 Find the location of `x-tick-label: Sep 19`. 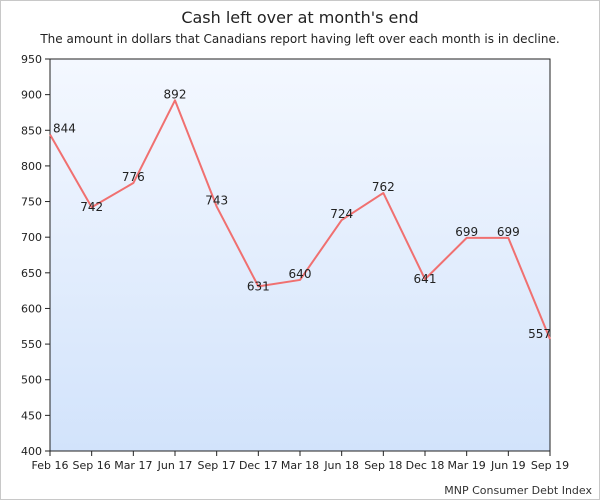

x-tick-label: Sep 19 is located at coordinates (550, 465).